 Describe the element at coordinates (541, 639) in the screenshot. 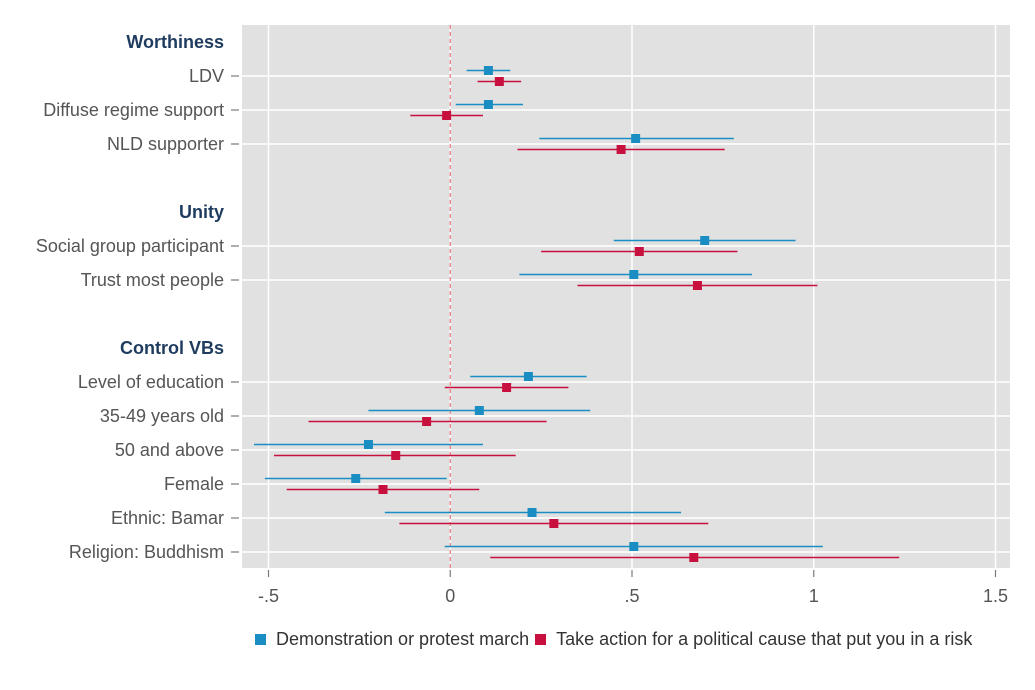

I see `legend-swatch-risk-action` at that location.